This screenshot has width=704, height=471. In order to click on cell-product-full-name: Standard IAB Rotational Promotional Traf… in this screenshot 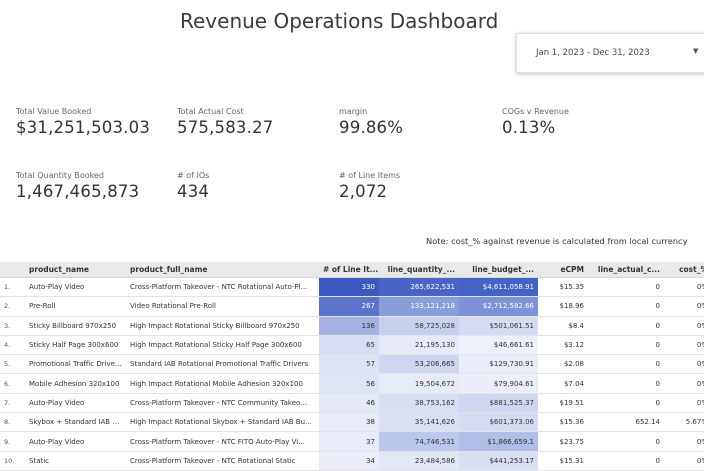, I will do `click(222, 364)`.